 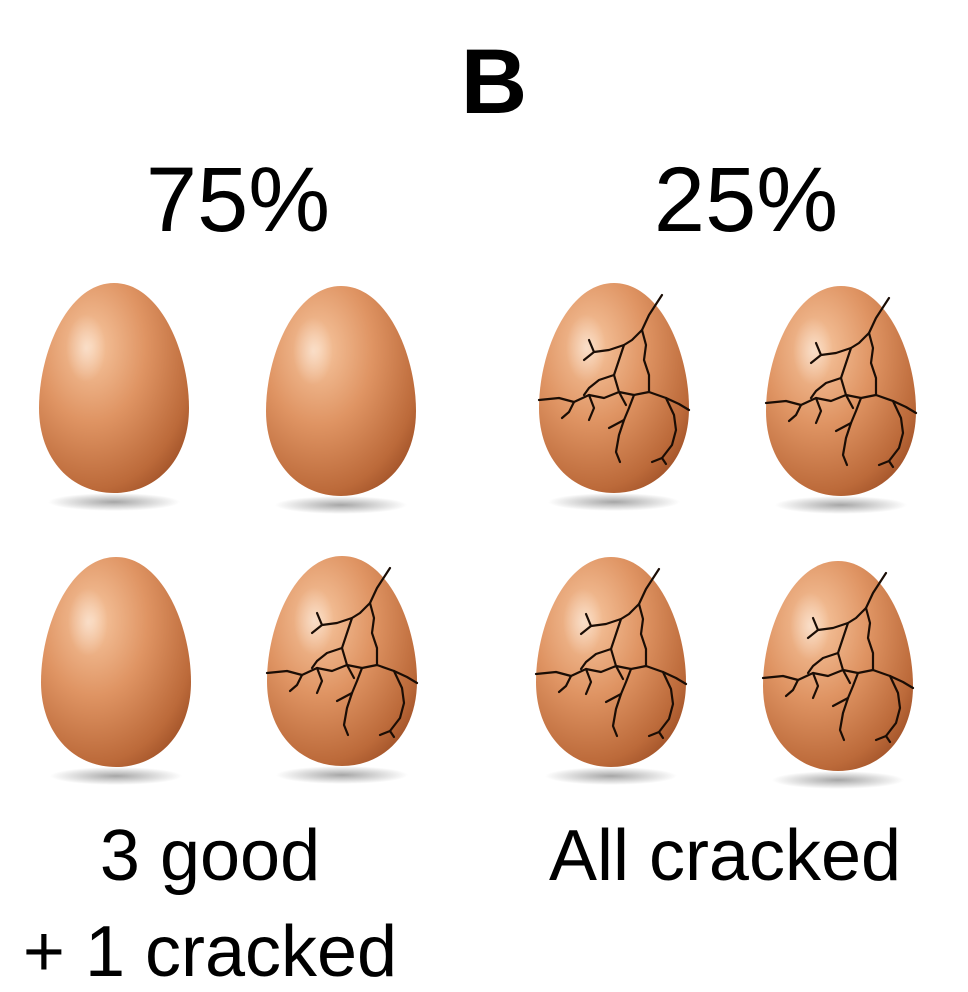 I want to click on caption-right: All cracked, so click(x=725, y=856).